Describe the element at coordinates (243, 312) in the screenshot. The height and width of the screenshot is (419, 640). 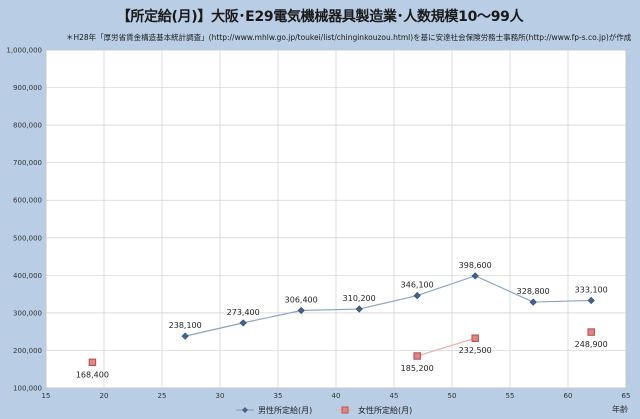
I see `data-label: 273,400` at that location.